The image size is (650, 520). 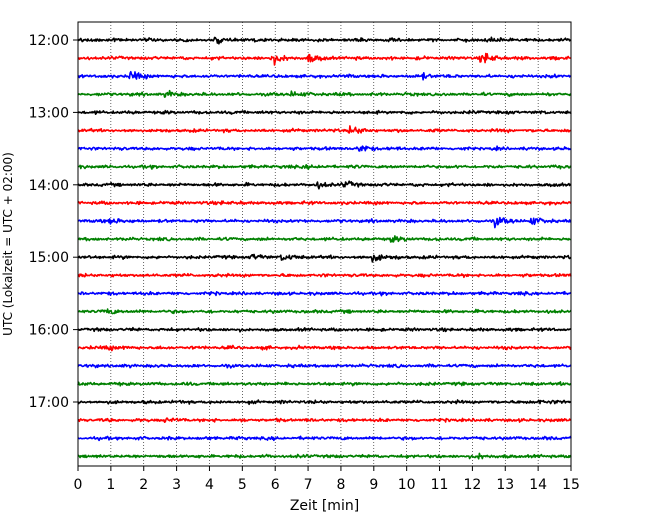 What do you see at coordinates (53, 222) in the screenshot?
I see `y-axis-ticks: 12:00 13:00 14:00 15:00 16:00 17:00` at bounding box center [53, 222].